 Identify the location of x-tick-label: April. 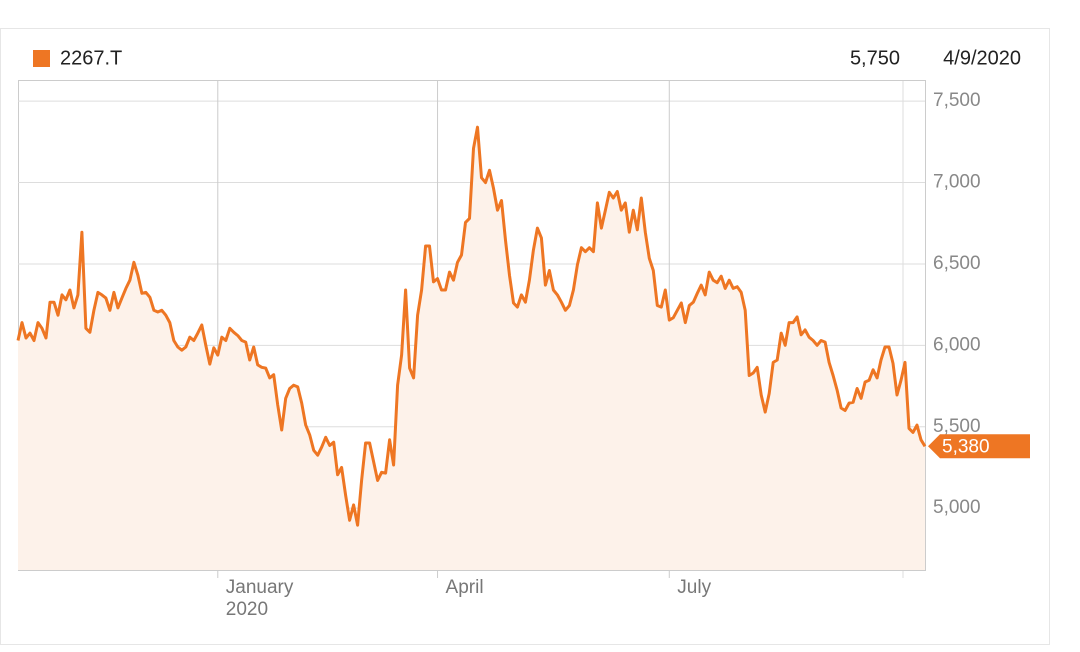
(464, 587).